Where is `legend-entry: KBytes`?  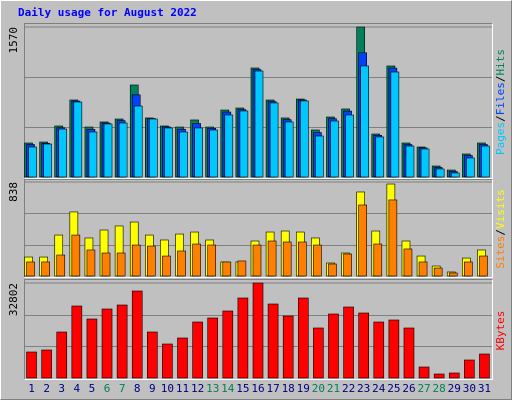 legend-entry: KBytes is located at coordinates (500, 331).